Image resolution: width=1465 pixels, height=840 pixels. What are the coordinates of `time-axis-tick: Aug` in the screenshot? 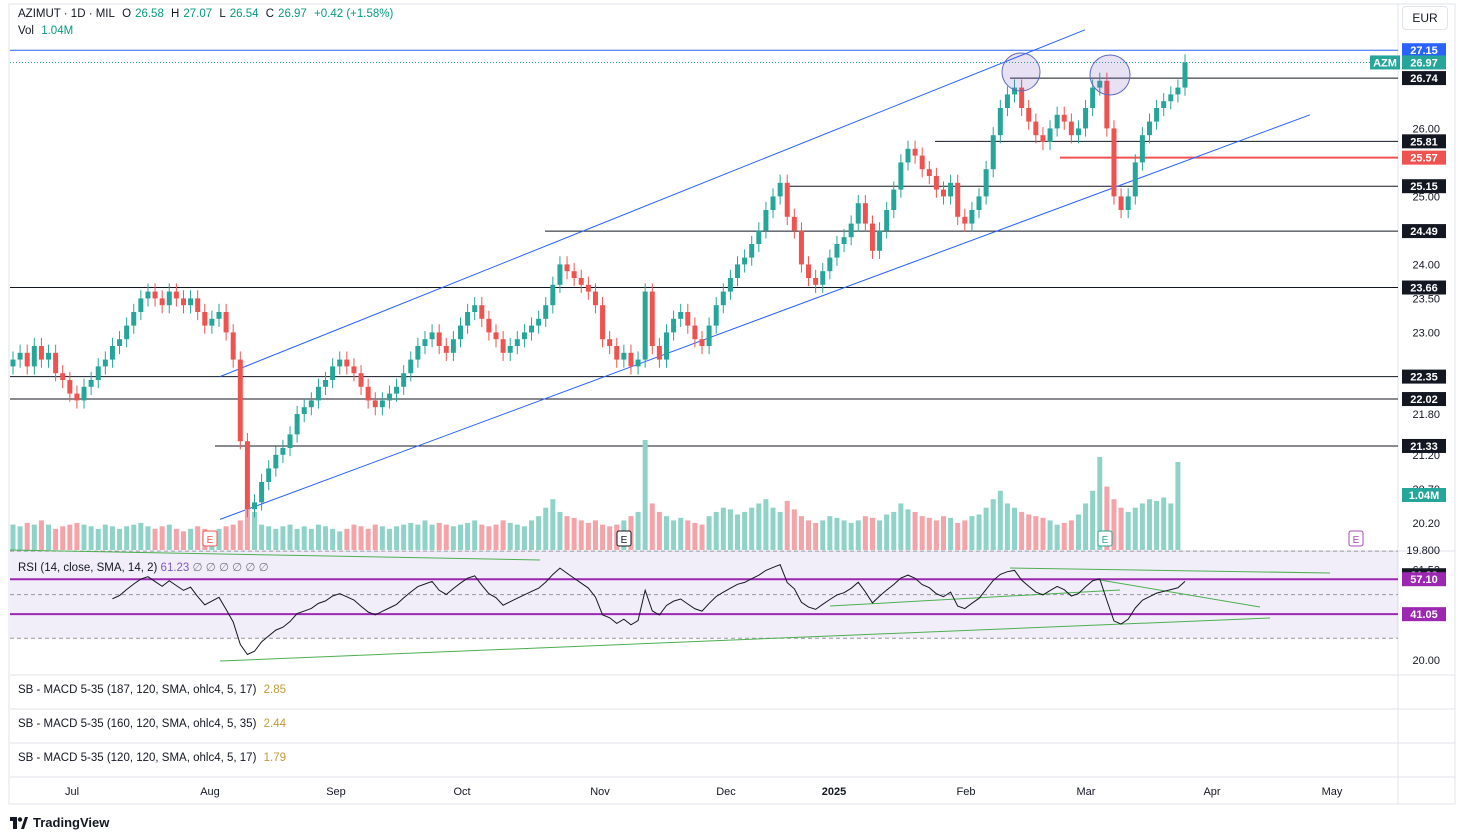 It's located at (210, 792).